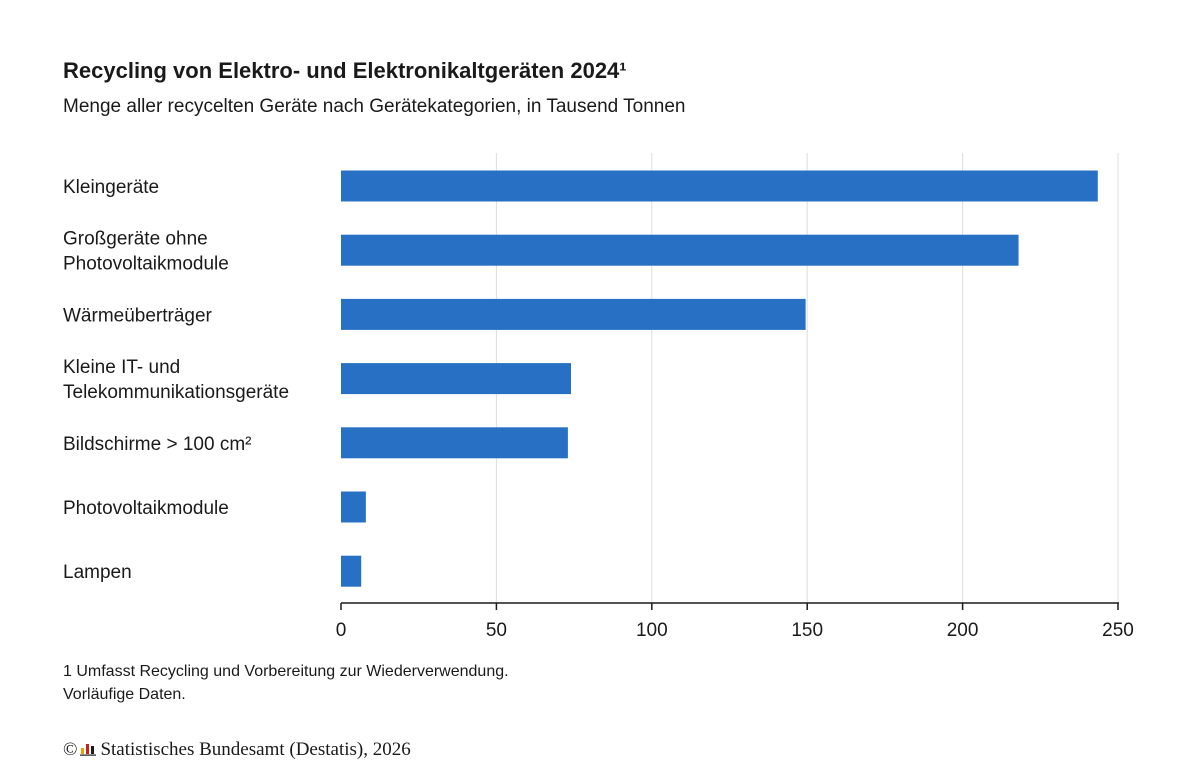  What do you see at coordinates (124, 694) in the screenshot?
I see `footnote-line-2: Vorläufige Daten.` at bounding box center [124, 694].